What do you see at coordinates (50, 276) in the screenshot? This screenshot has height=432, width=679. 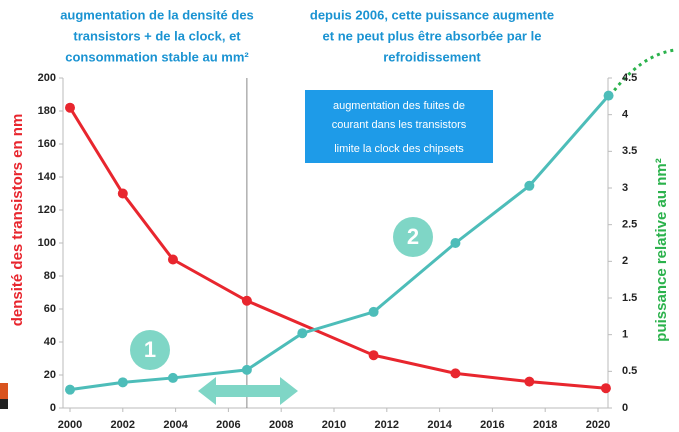 I see `y-tick-label: 80` at bounding box center [50, 276].